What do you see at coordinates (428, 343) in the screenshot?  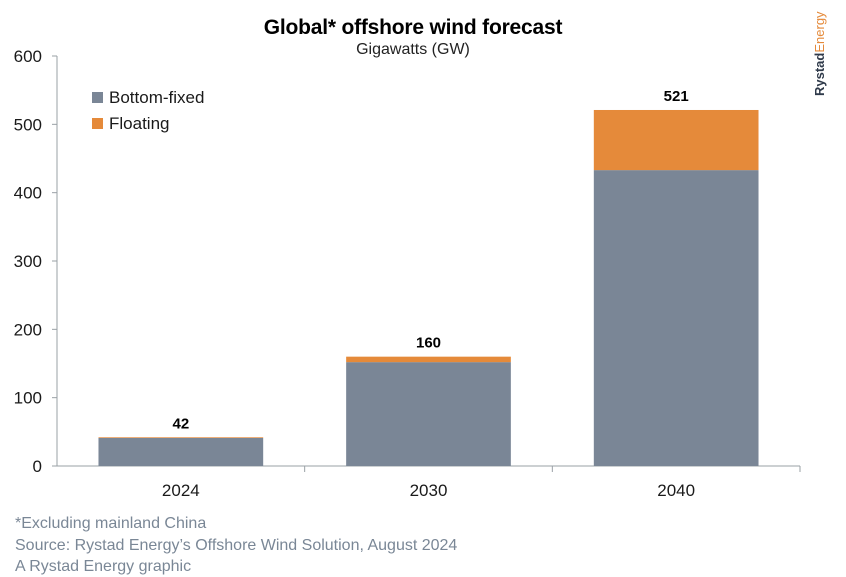 I see `total-label: 160` at bounding box center [428, 343].